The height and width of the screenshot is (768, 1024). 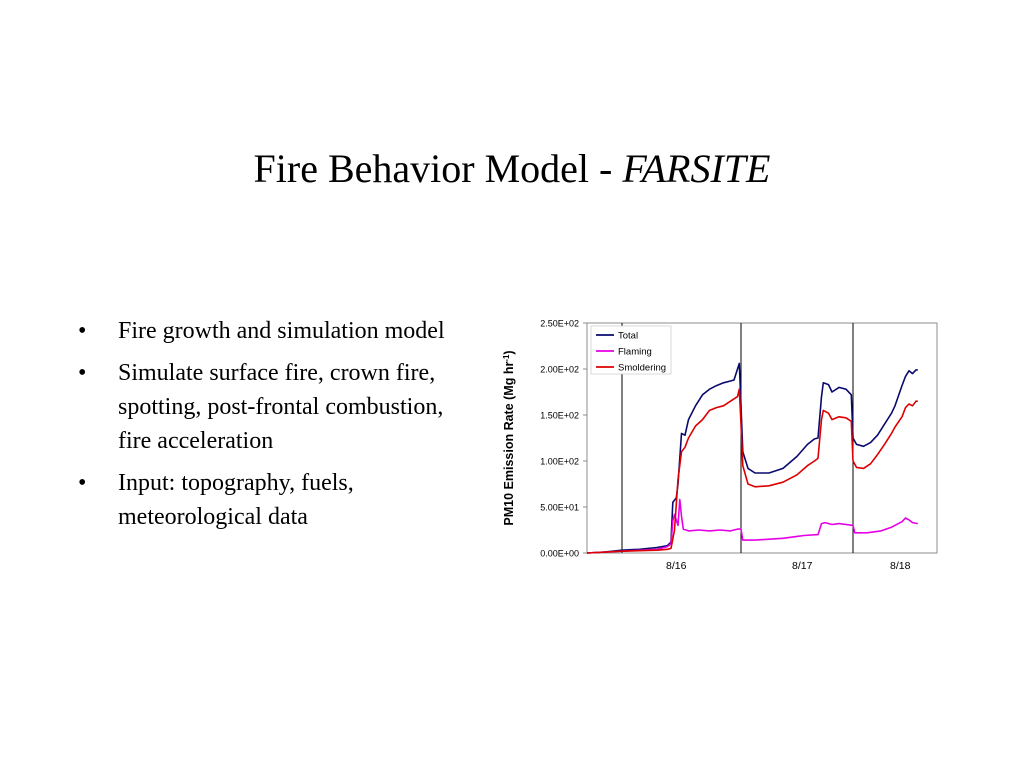 I want to click on x-tick-label: 8/18, so click(x=900, y=566).